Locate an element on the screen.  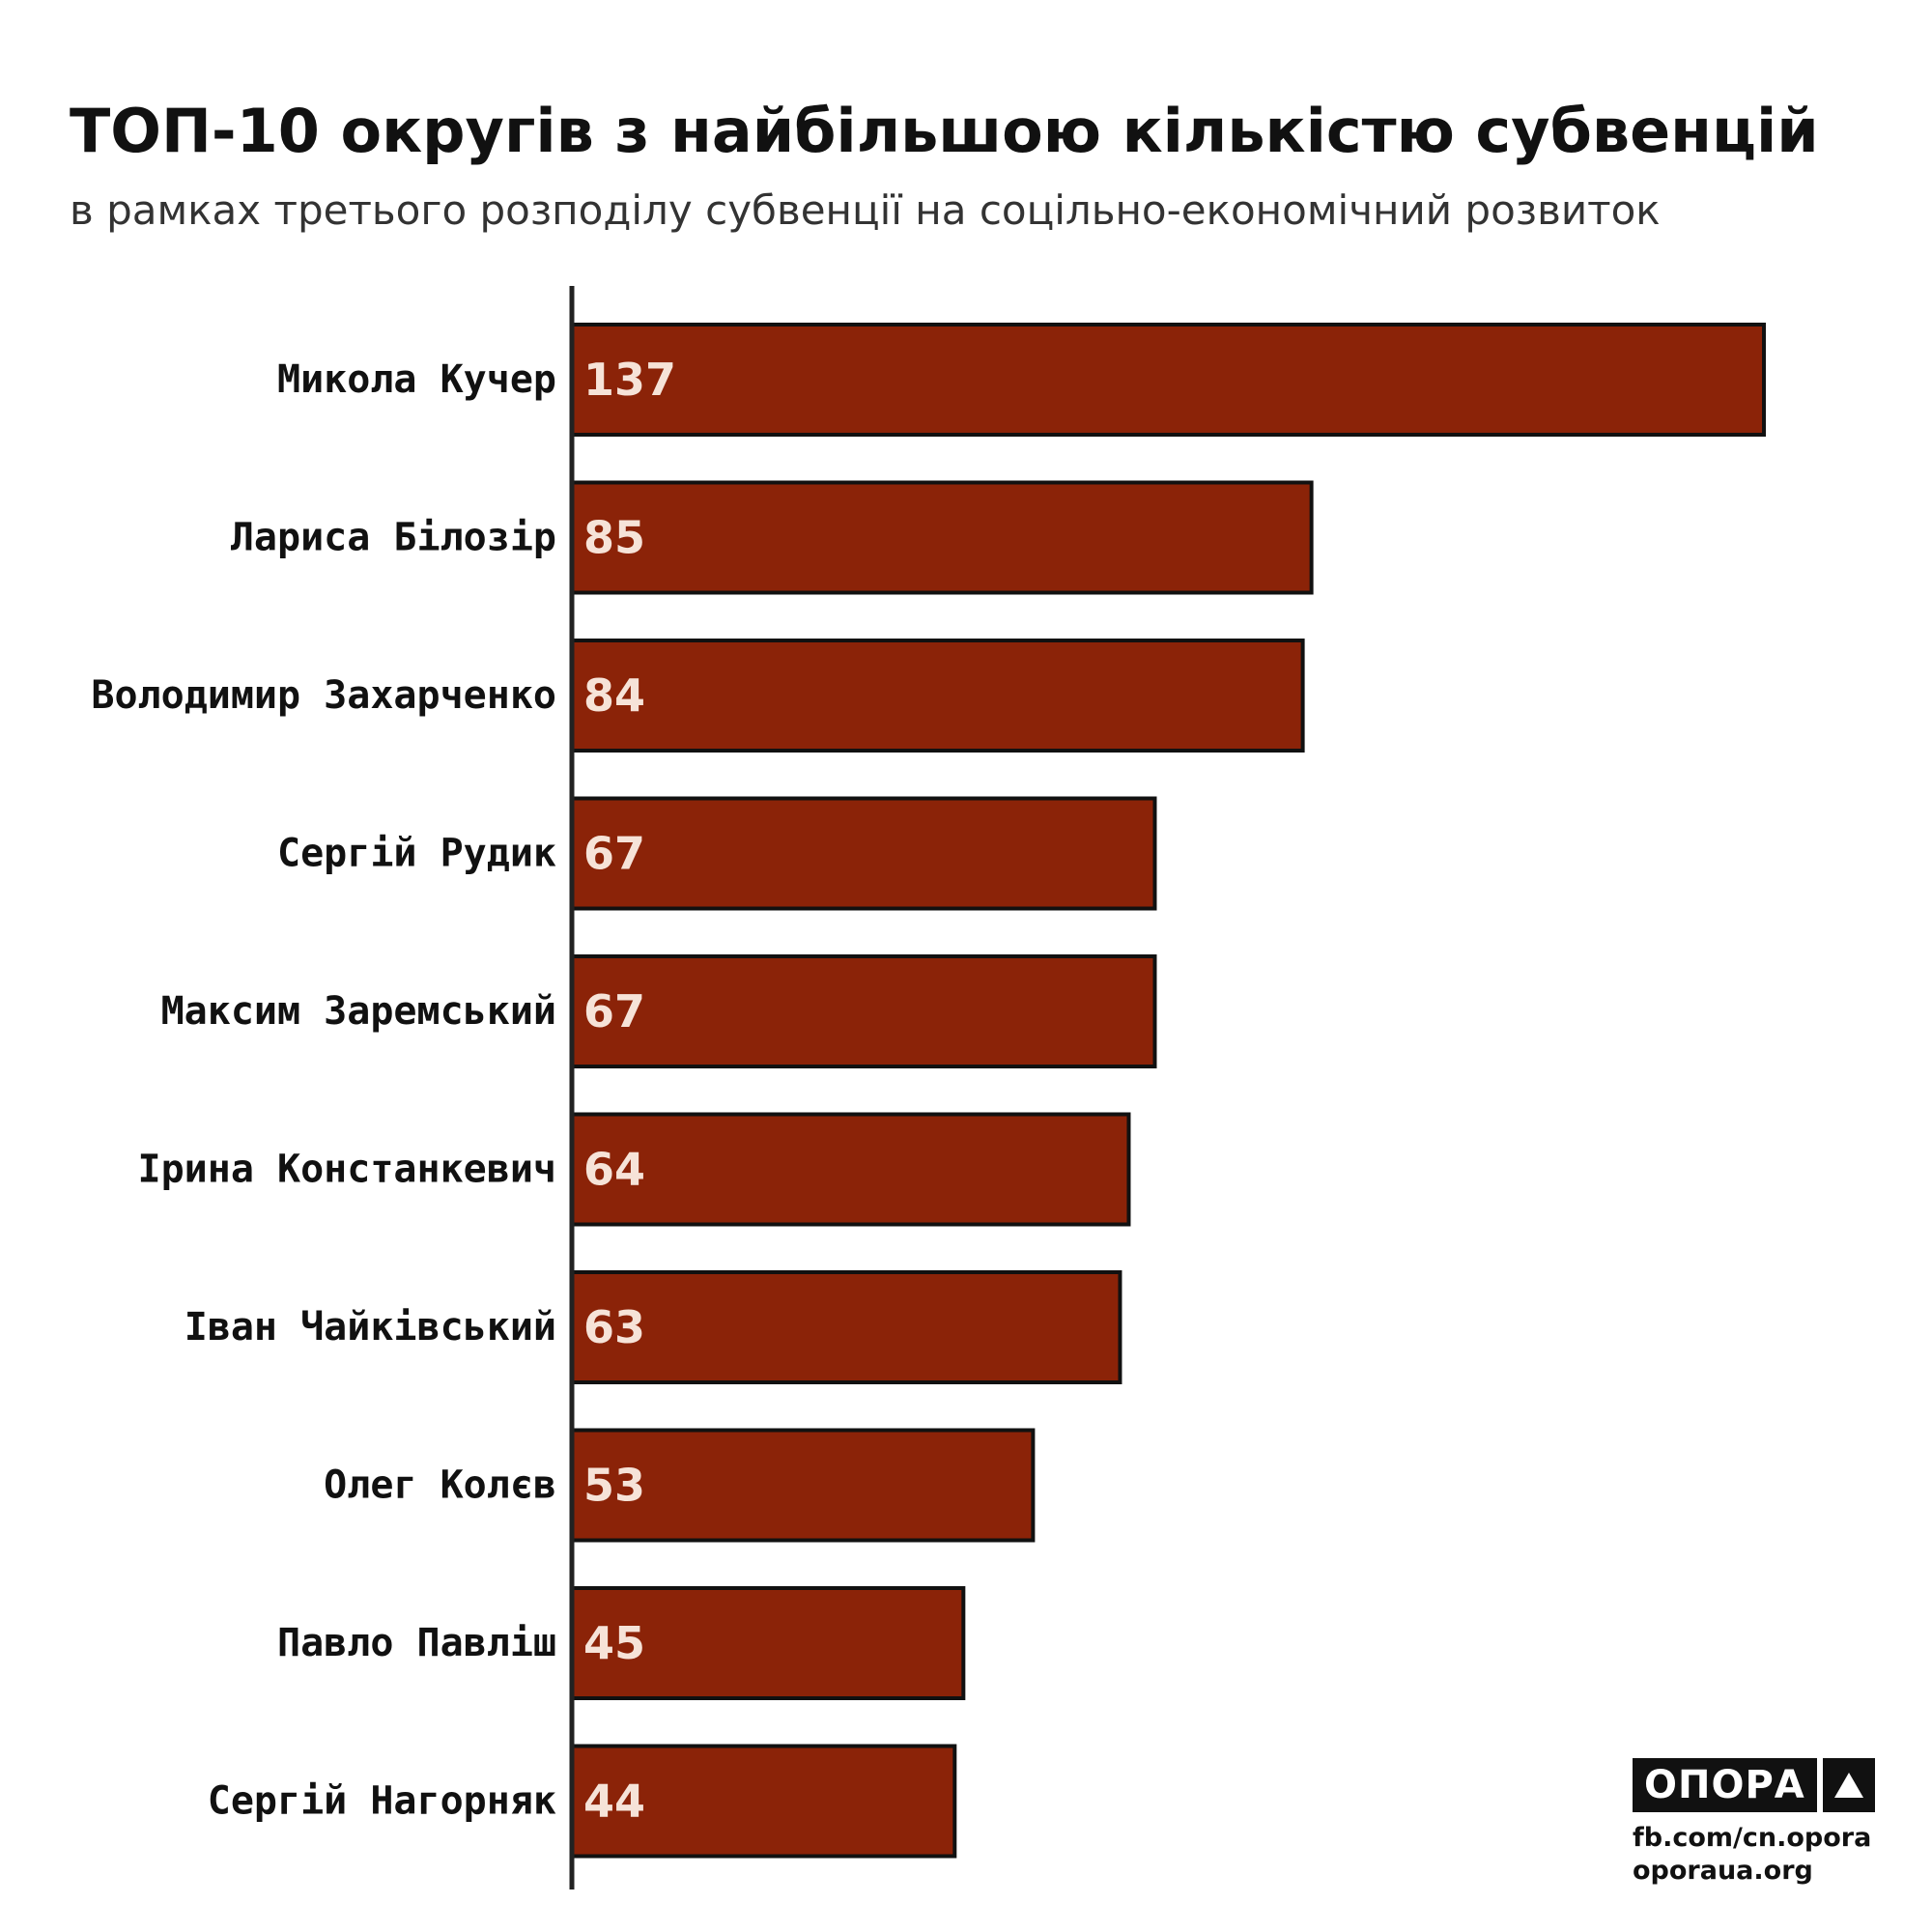
category-label: Сергій Рудик is located at coordinates (416, 854).